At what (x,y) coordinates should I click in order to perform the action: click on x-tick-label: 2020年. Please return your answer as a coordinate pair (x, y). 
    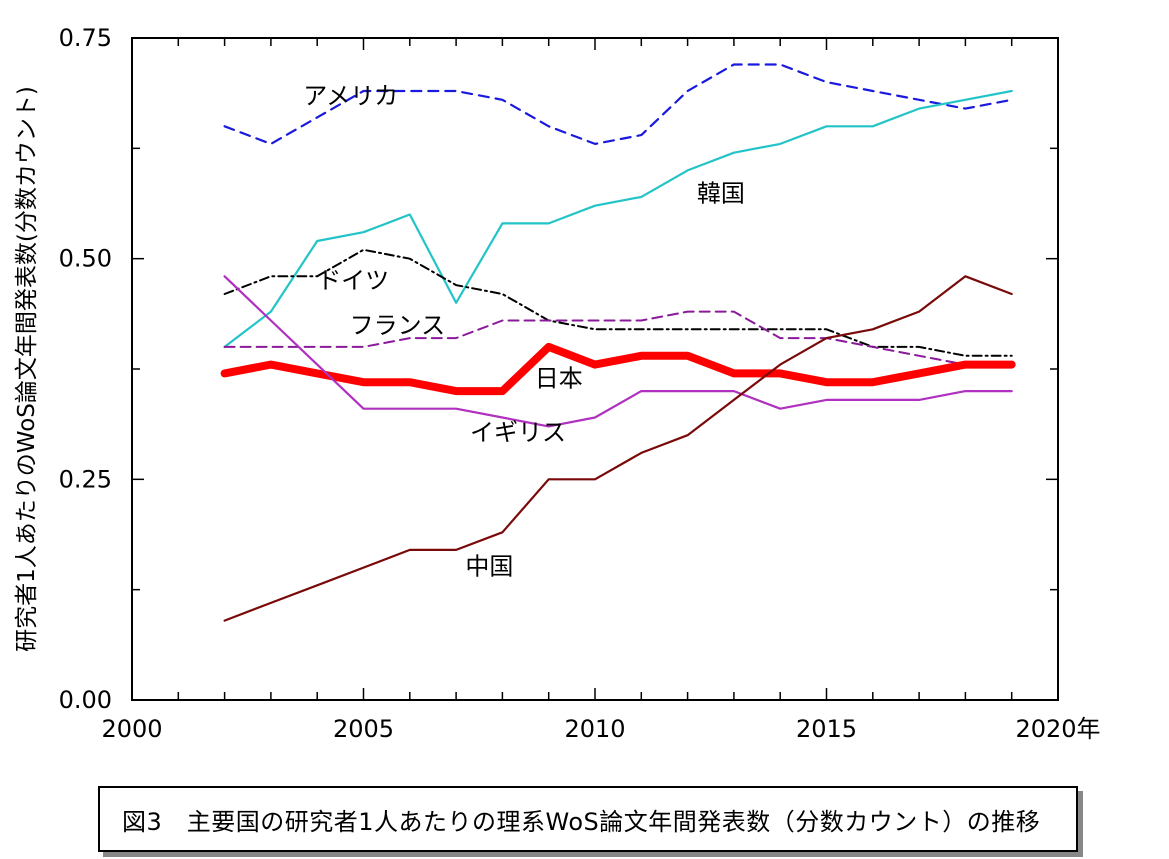
    Looking at the image, I should click on (1057, 729).